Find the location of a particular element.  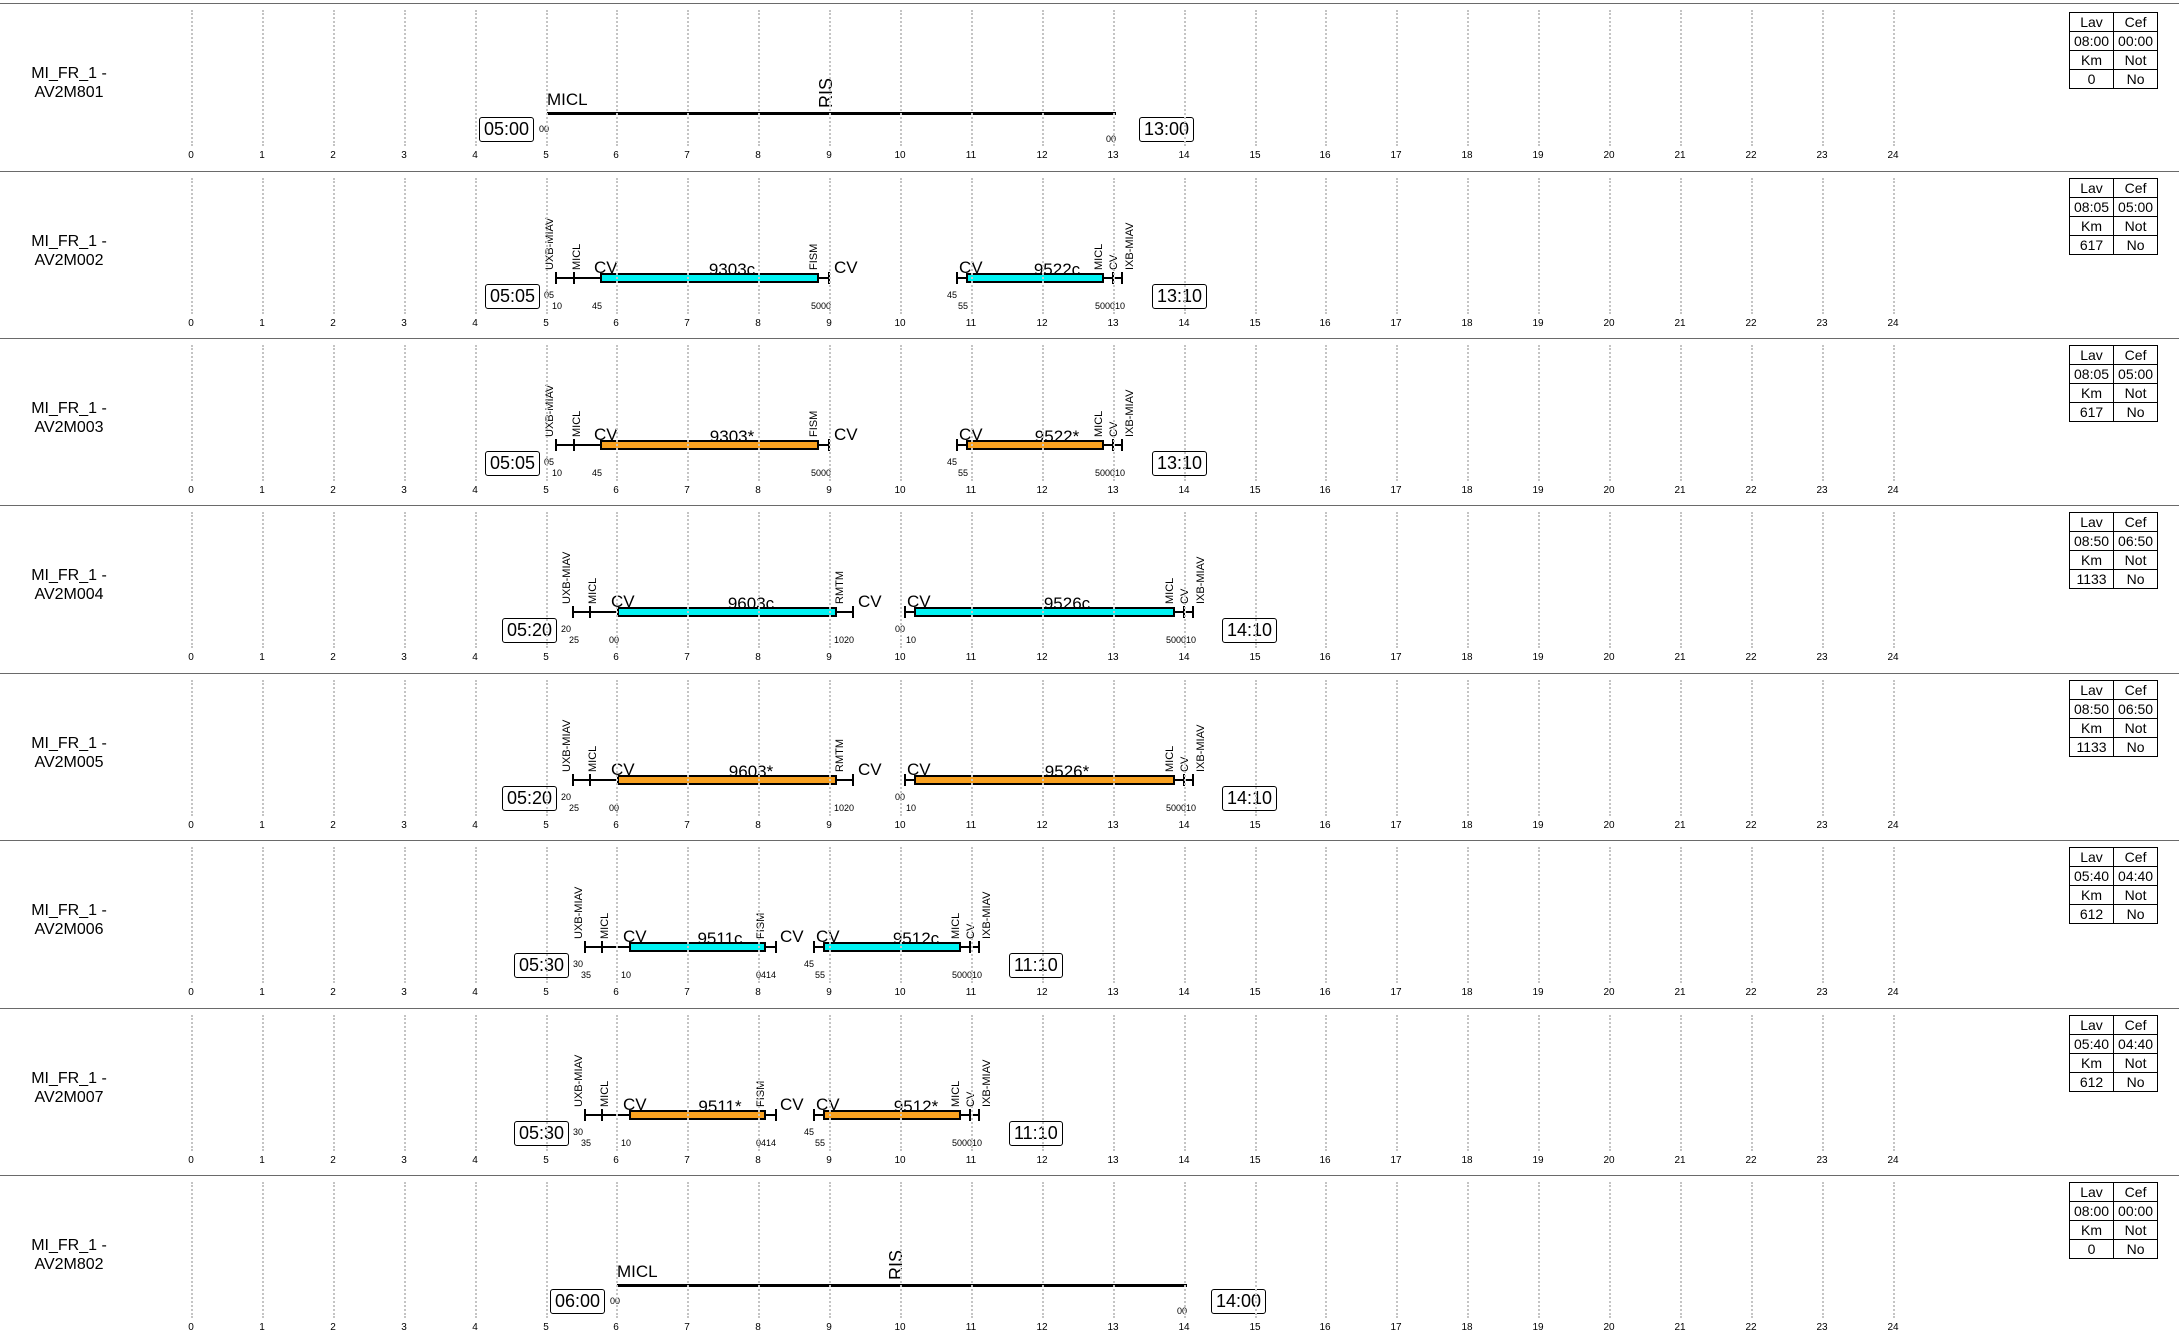

hour-tick-label: 4 is located at coordinates (475, 657).